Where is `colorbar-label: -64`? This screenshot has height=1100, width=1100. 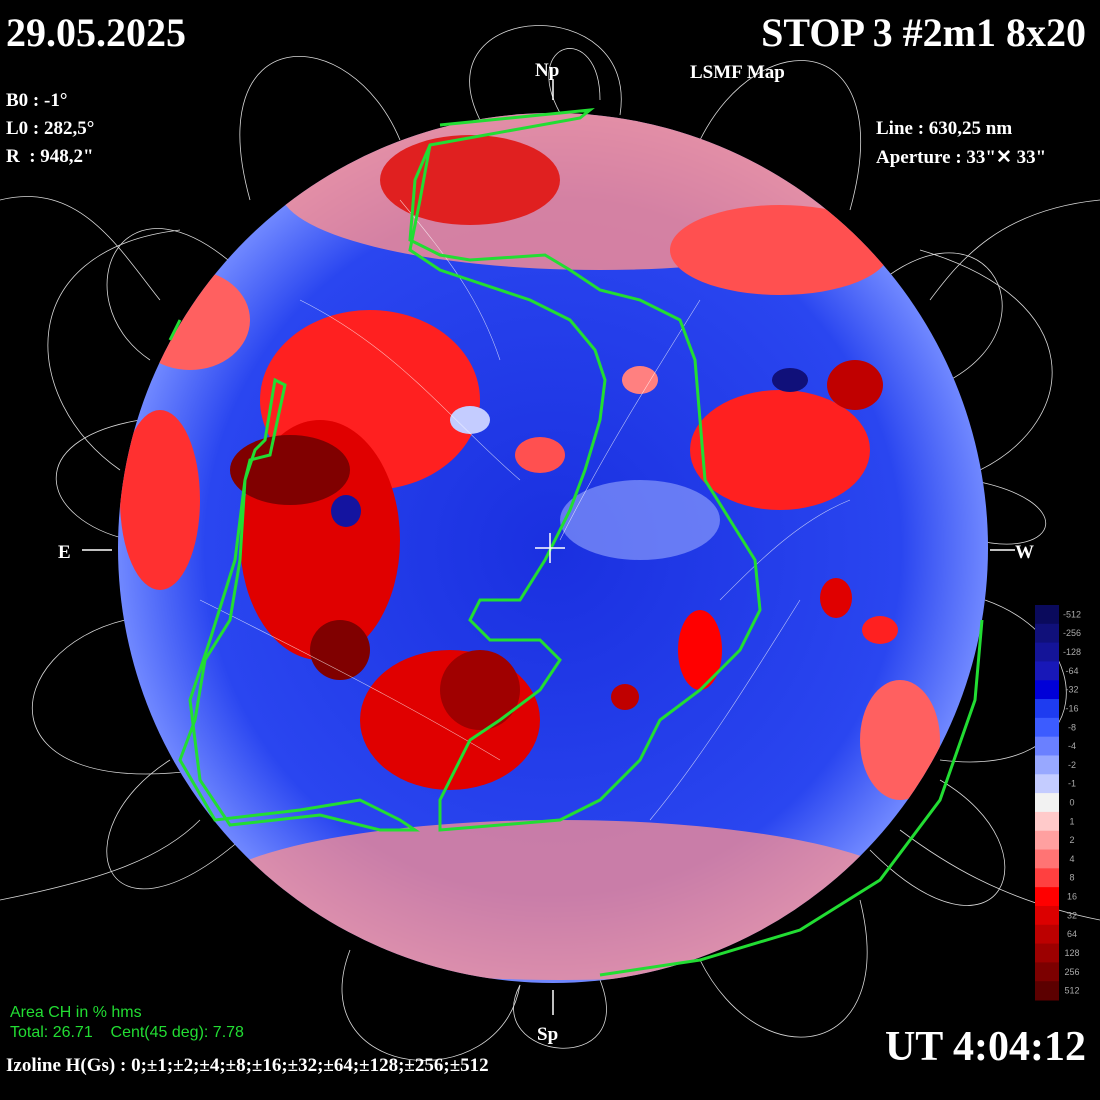
colorbar-label: -64 is located at coordinates (1071, 671).